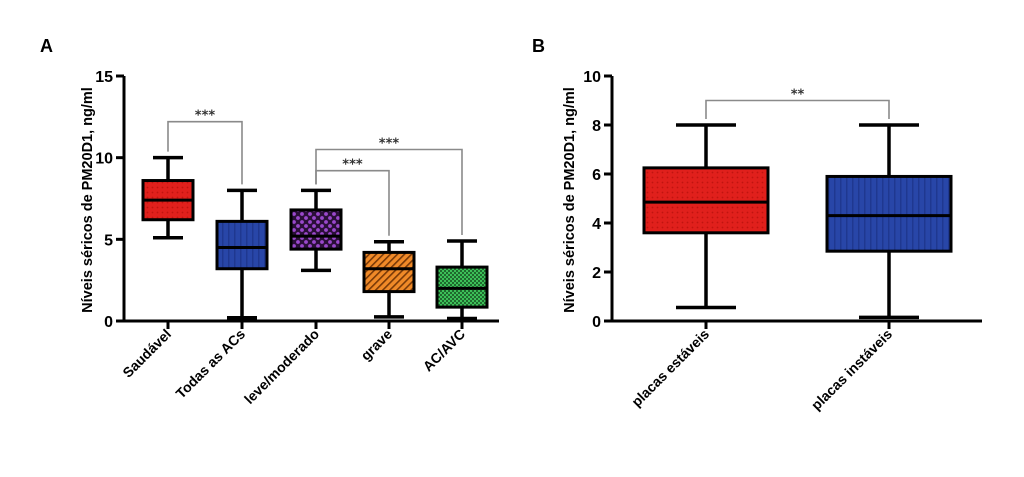 This screenshot has width=1024, height=477. What do you see at coordinates (761, 369) in the screenshot?
I see `category-labels-b: placas estáveis placas instáveis` at bounding box center [761, 369].